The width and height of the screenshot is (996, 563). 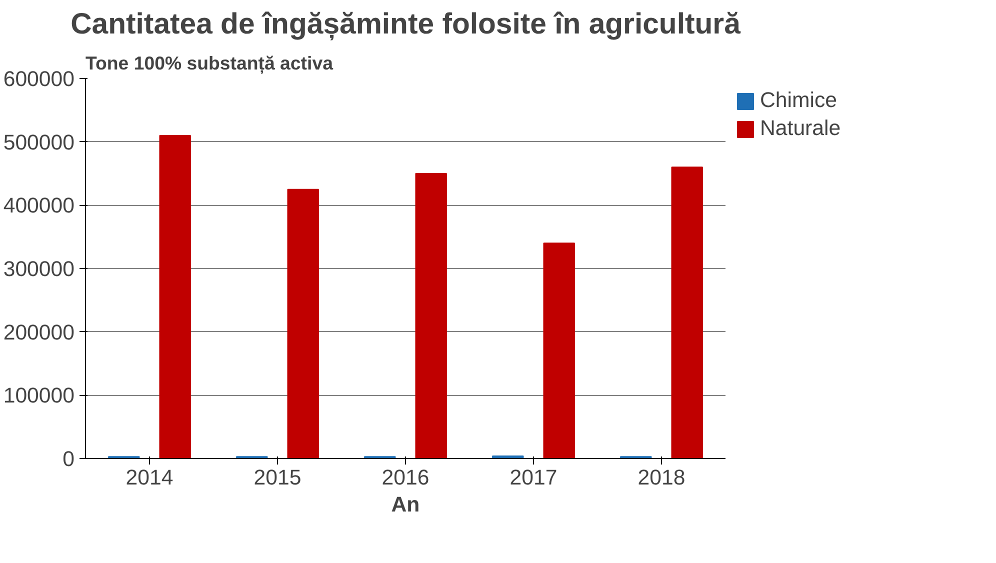 I want to click on y-tick-label: 600000, so click(x=39, y=79).